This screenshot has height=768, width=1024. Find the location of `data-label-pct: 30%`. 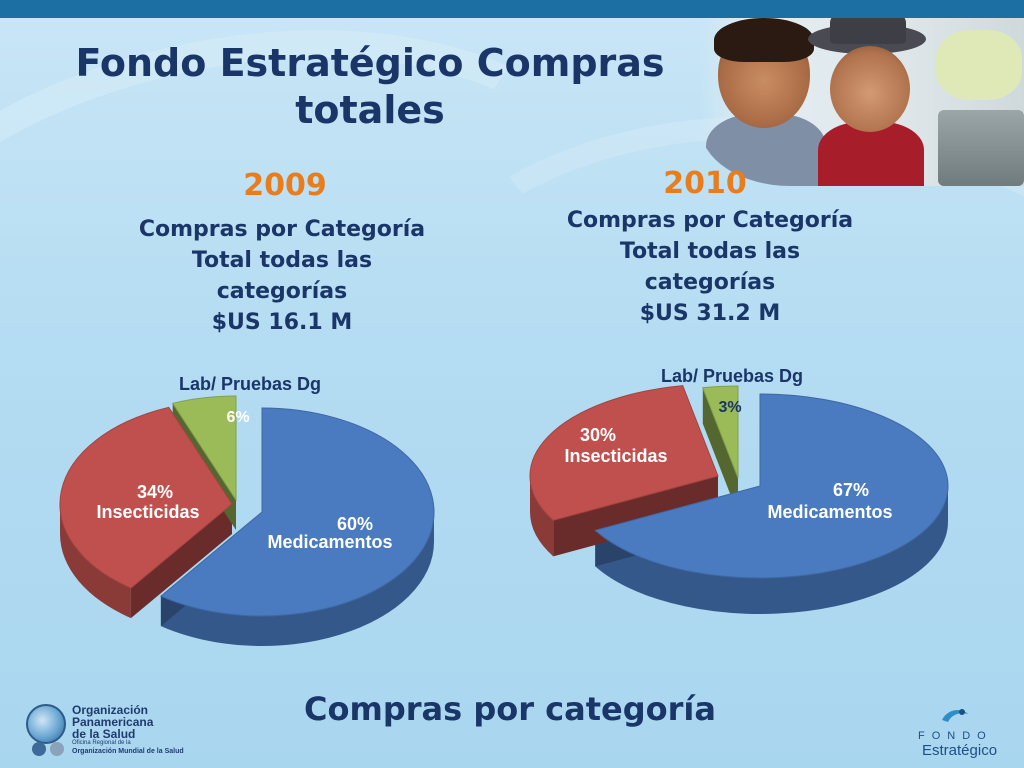

data-label-pct: 30% is located at coordinates (598, 435).